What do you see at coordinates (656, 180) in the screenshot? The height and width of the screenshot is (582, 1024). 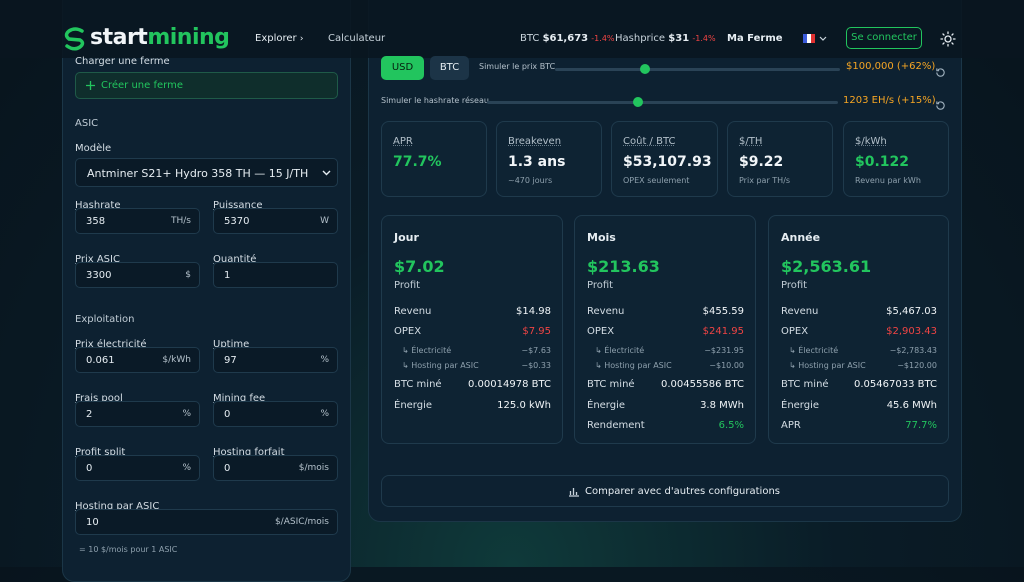 I see `kpi-sub: OPEX seulement` at bounding box center [656, 180].